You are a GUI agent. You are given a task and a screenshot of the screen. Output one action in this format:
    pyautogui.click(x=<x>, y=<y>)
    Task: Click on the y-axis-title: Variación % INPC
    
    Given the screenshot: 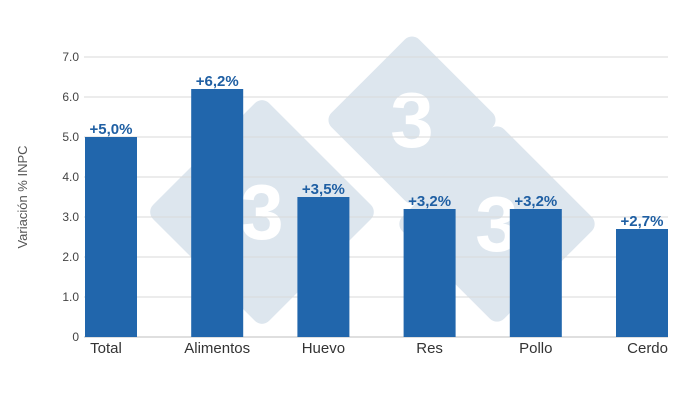 What is the action you would take?
    pyautogui.click(x=22, y=196)
    